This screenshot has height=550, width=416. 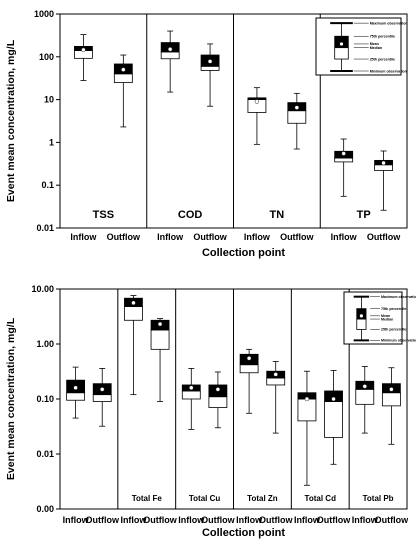 I want to click on group-label: Total Zn, so click(x=262, y=498).